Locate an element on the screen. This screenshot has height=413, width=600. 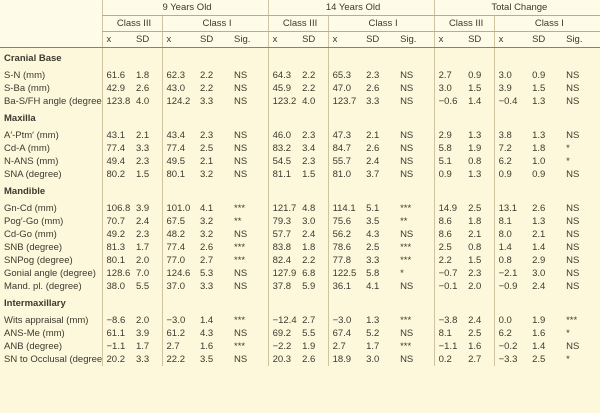
value-cell: 2.9 is located at coordinates (449, 135).